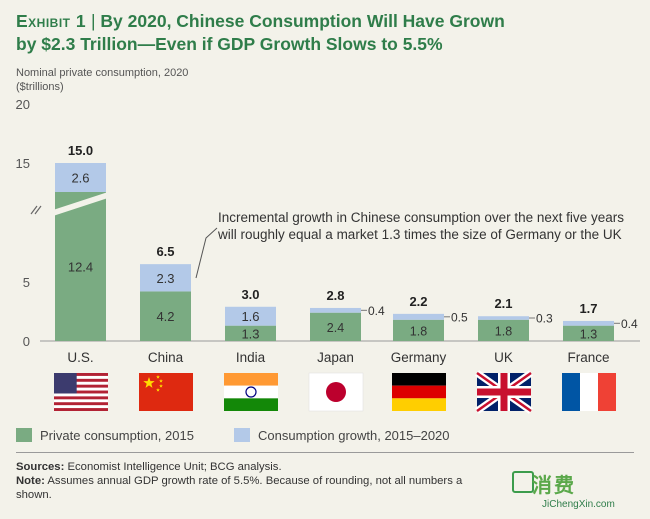 The height and width of the screenshot is (519, 650). What do you see at coordinates (51, 21) in the screenshot?
I see `exhibit-label: Exhibit 1` at bounding box center [51, 21].